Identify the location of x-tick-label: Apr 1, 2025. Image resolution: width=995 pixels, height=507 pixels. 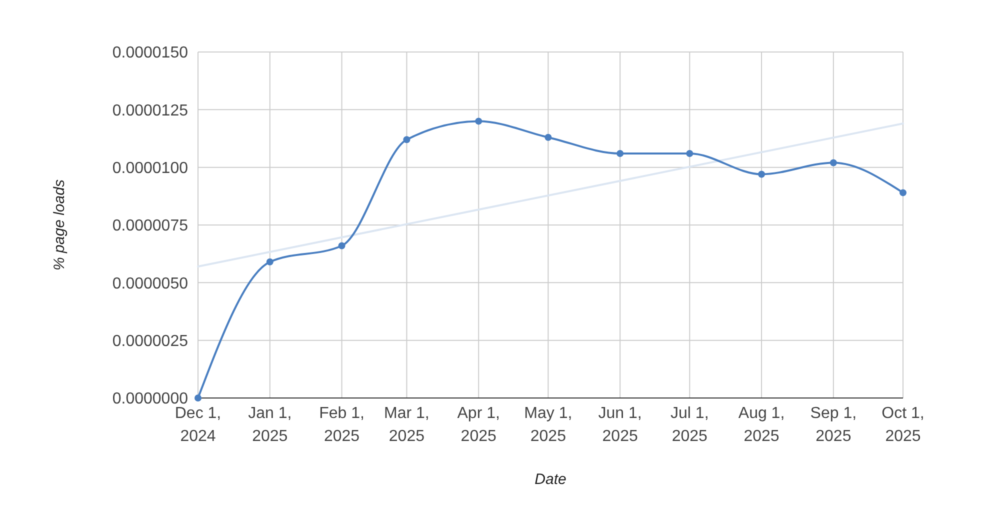
(478, 425).